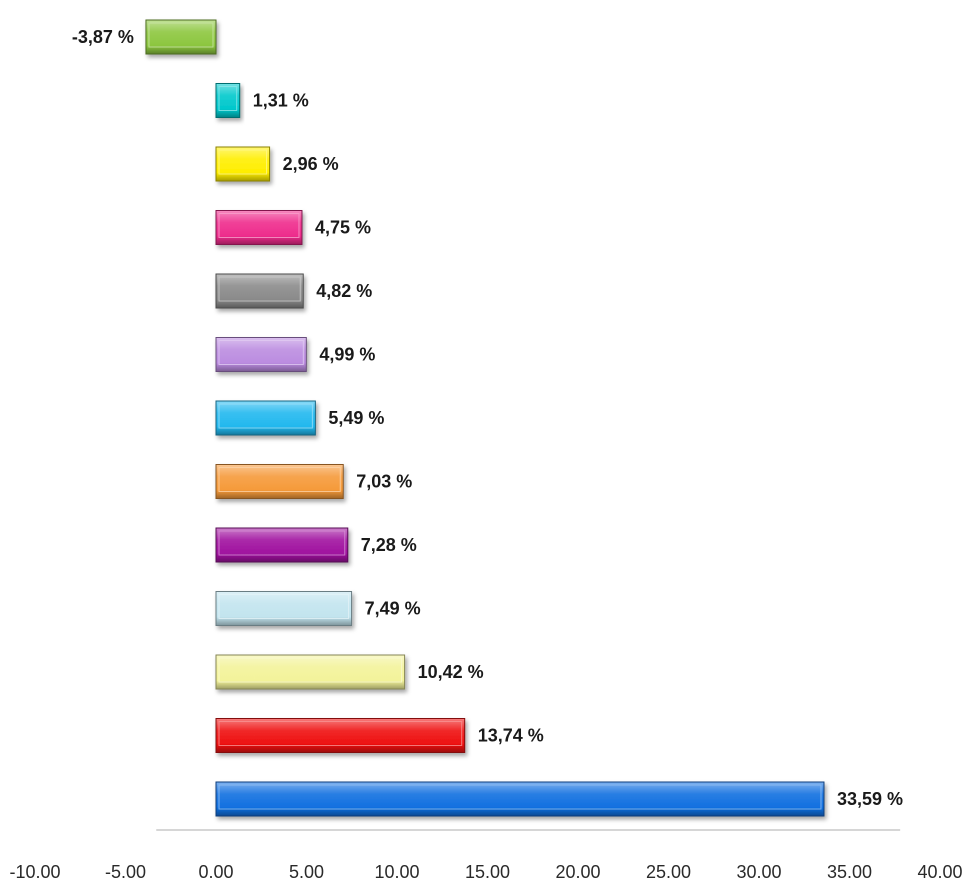 Image resolution: width=972 pixels, height=892 pixels. I want to click on x-tick-label-8: 30.00, so click(758, 872).